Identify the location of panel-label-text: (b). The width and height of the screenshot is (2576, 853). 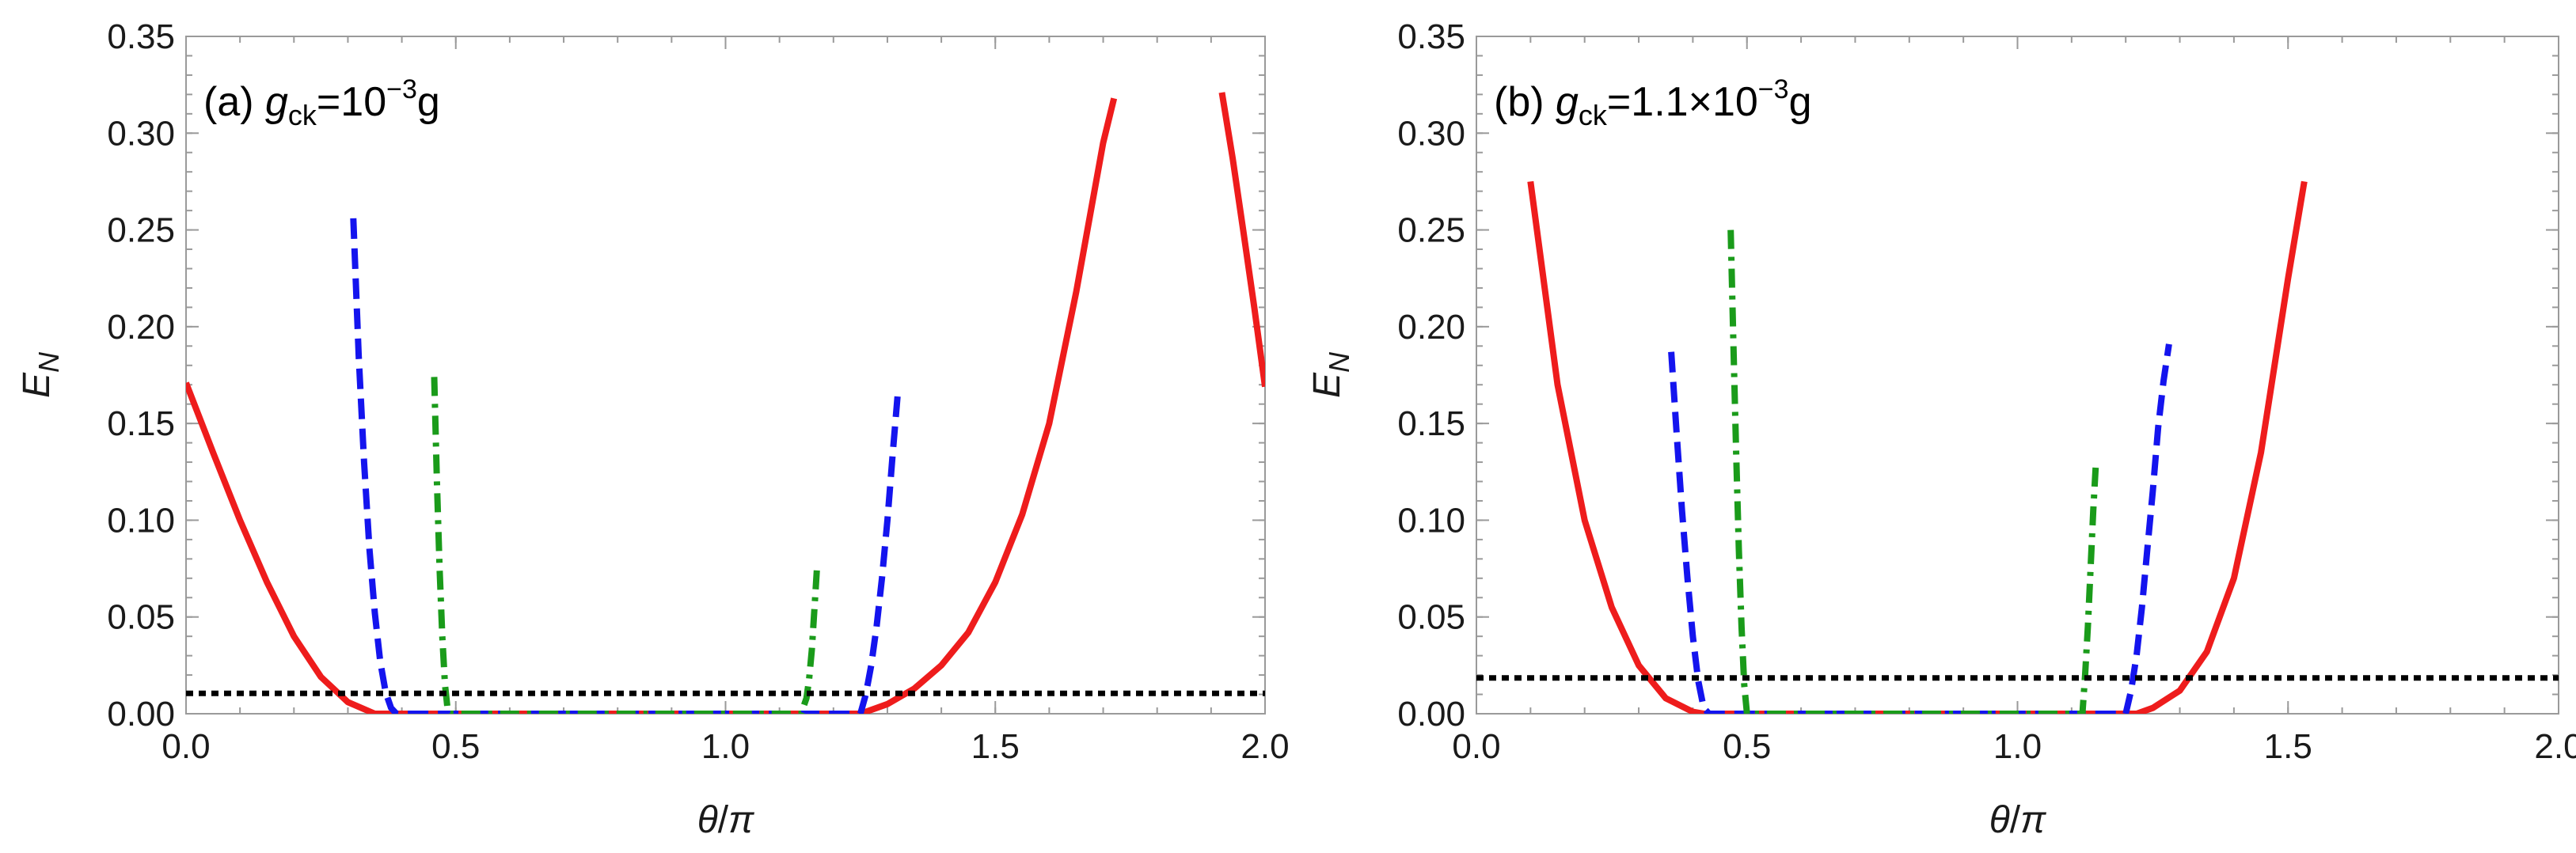
(1525, 102).